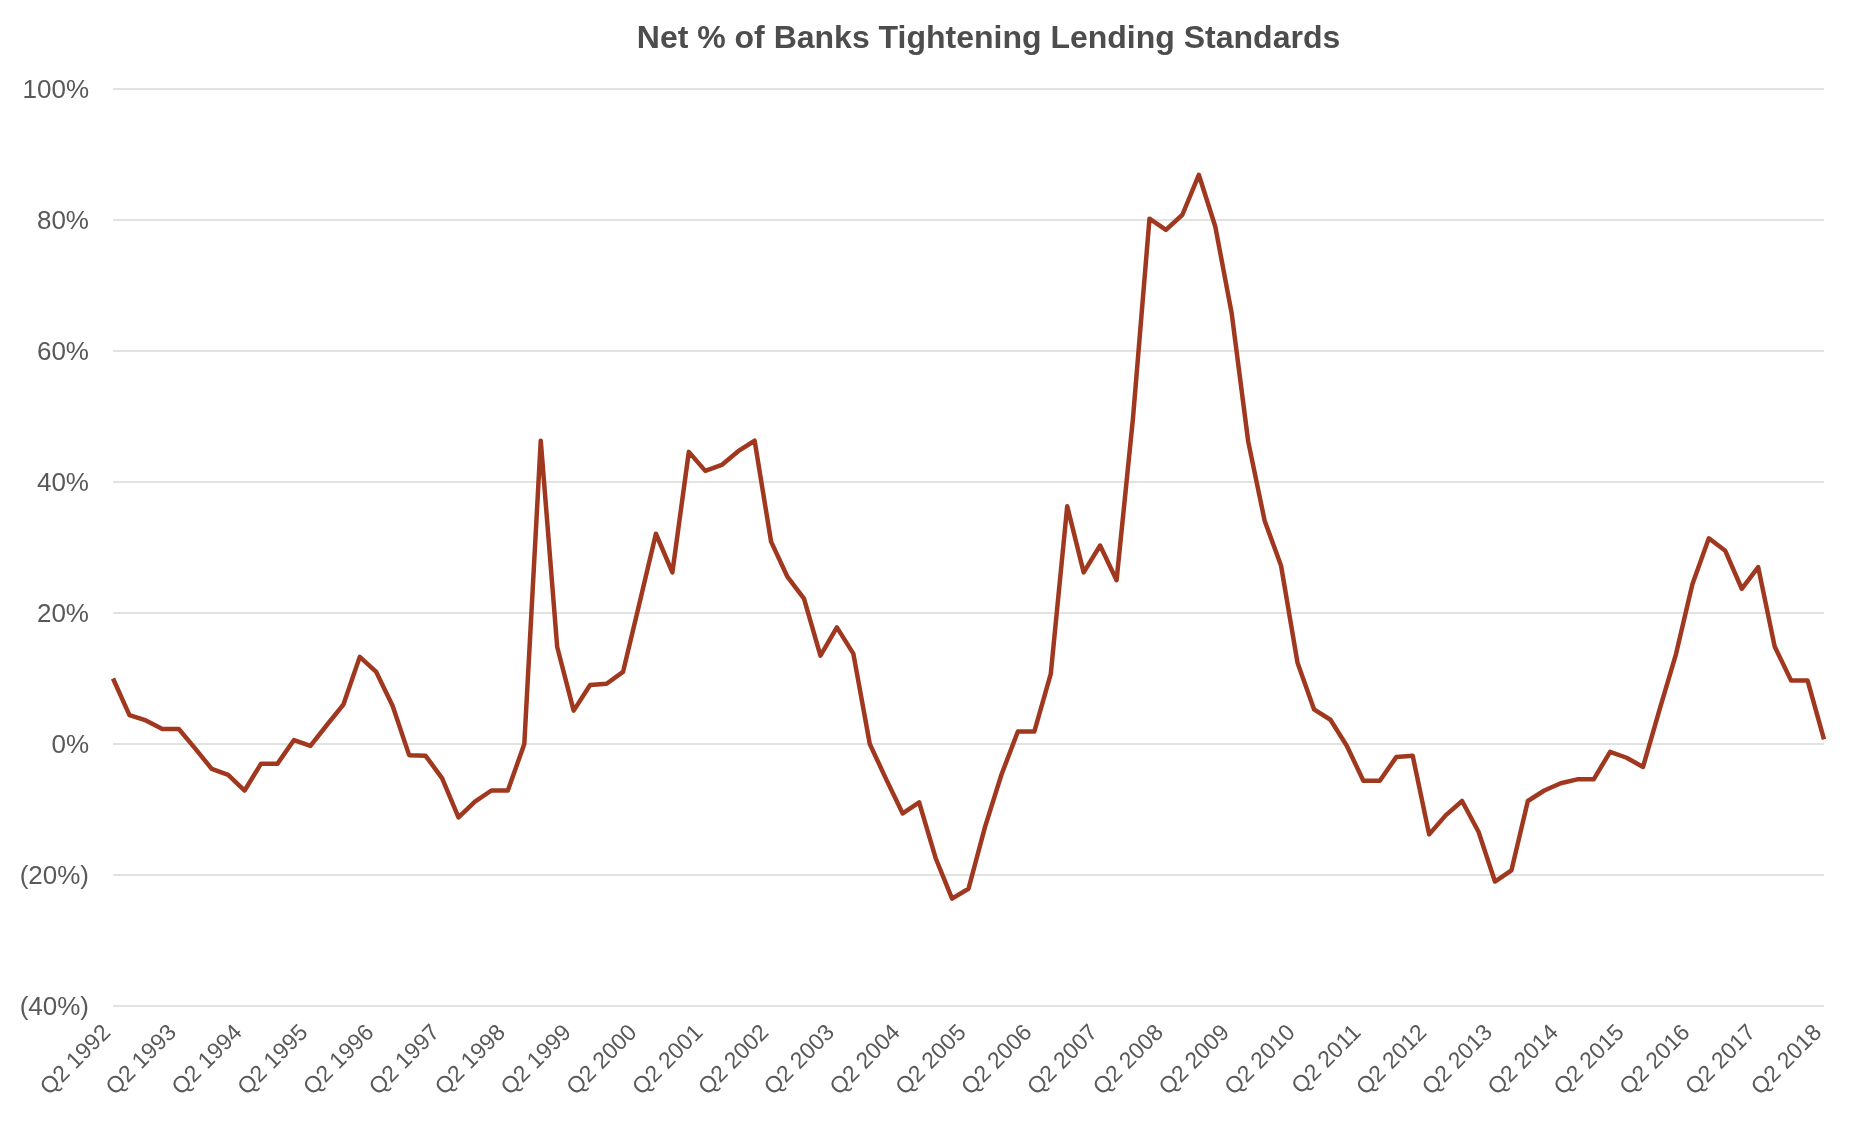  I want to click on y-tick-label: 60%, so click(62, 351).